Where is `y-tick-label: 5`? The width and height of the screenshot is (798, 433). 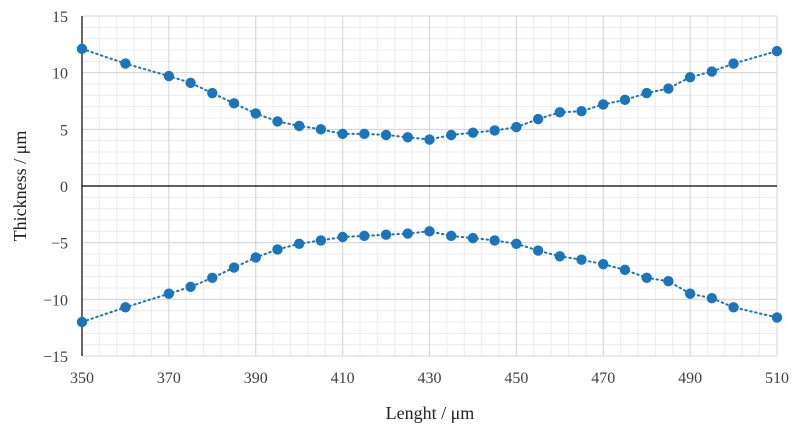 y-tick-label: 5 is located at coordinates (64, 130).